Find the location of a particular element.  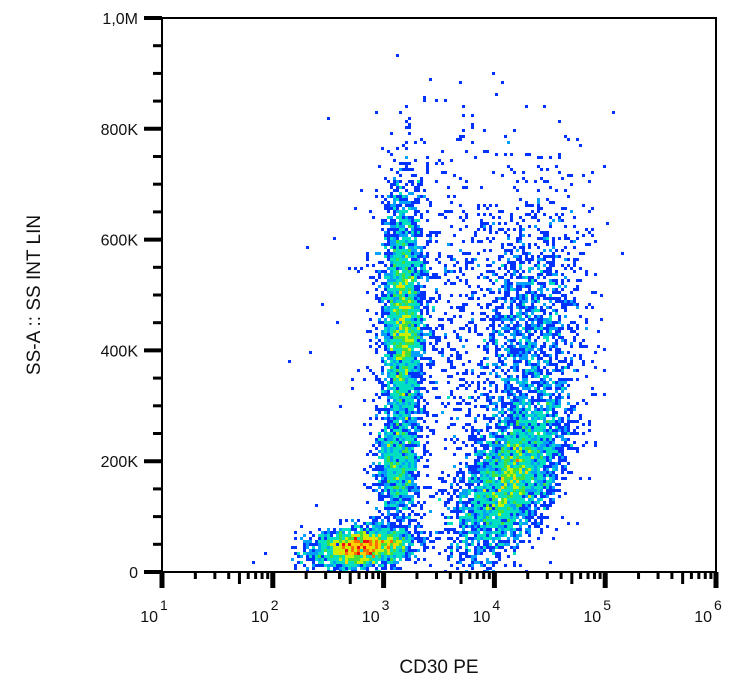

x-tick-label: 10⁶ is located at coordinates (708, 611).